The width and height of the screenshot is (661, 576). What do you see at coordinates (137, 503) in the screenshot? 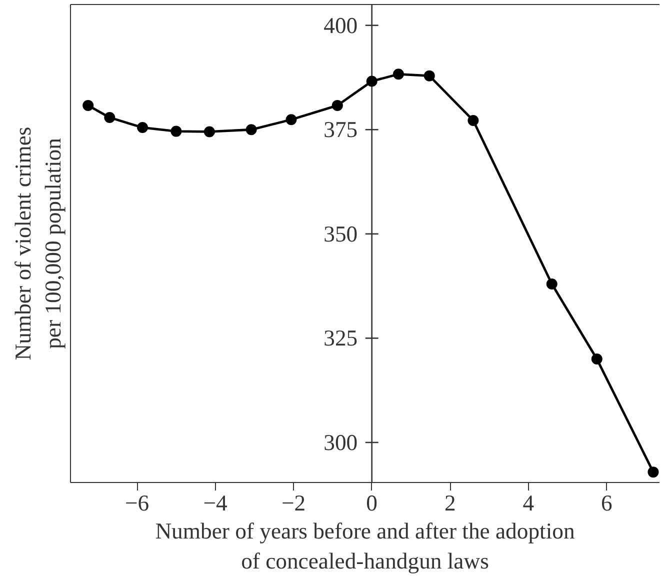
I see `x-tick-label: −6` at bounding box center [137, 503].